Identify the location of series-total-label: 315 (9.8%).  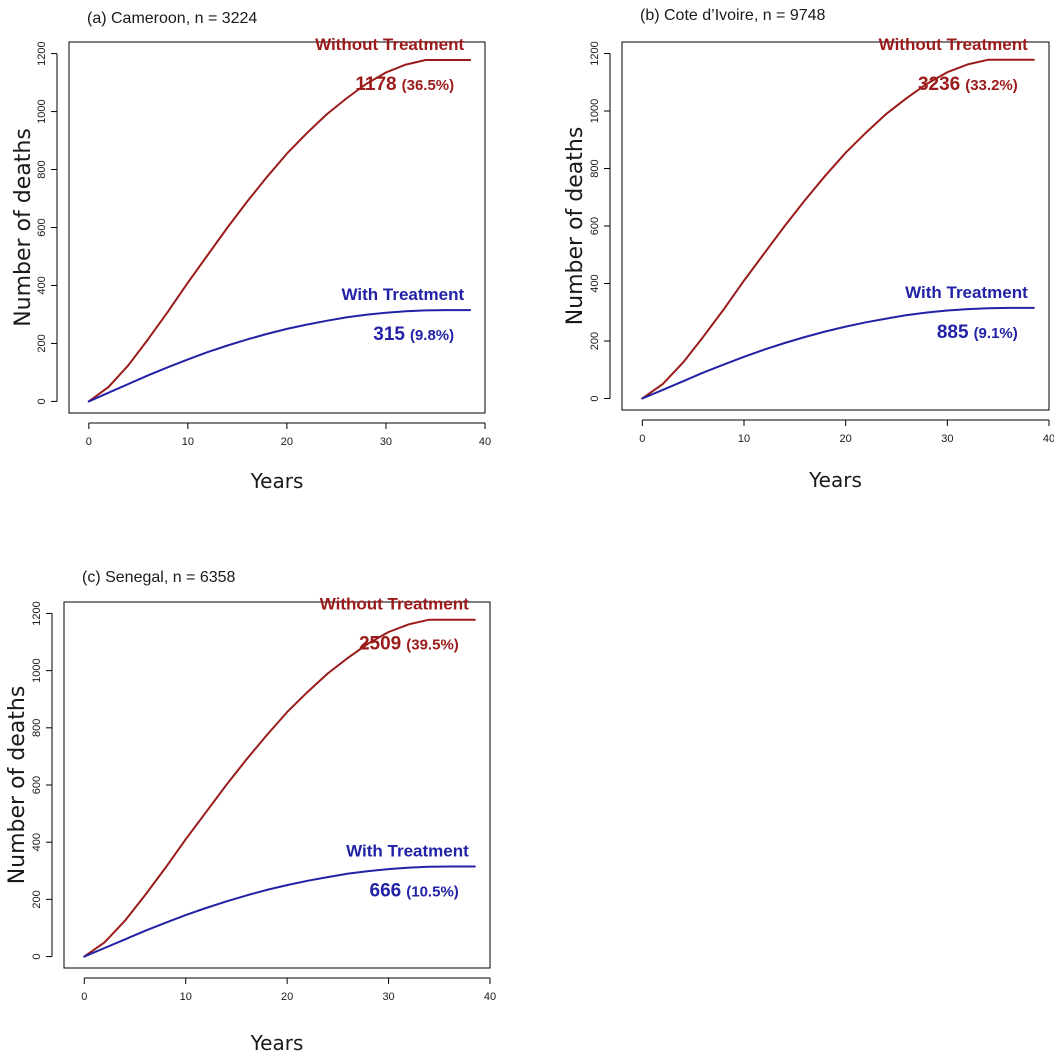
(413, 334).